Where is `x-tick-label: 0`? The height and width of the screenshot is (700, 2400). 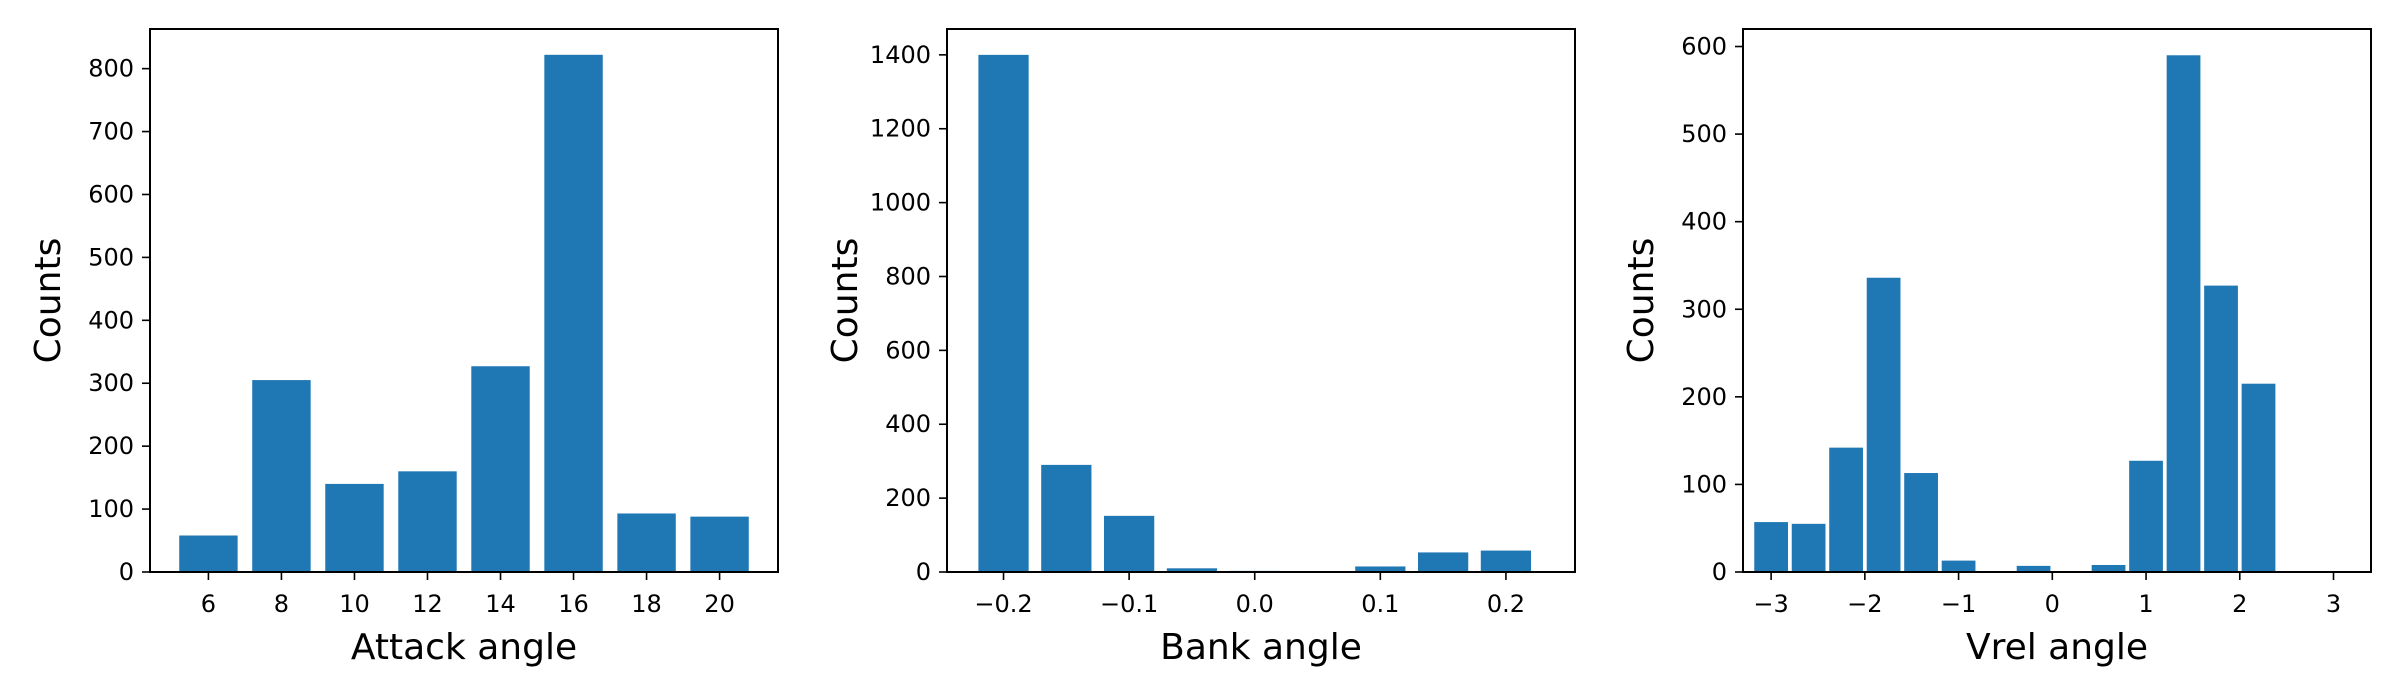 x-tick-label: 0 is located at coordinates (2052, 604).